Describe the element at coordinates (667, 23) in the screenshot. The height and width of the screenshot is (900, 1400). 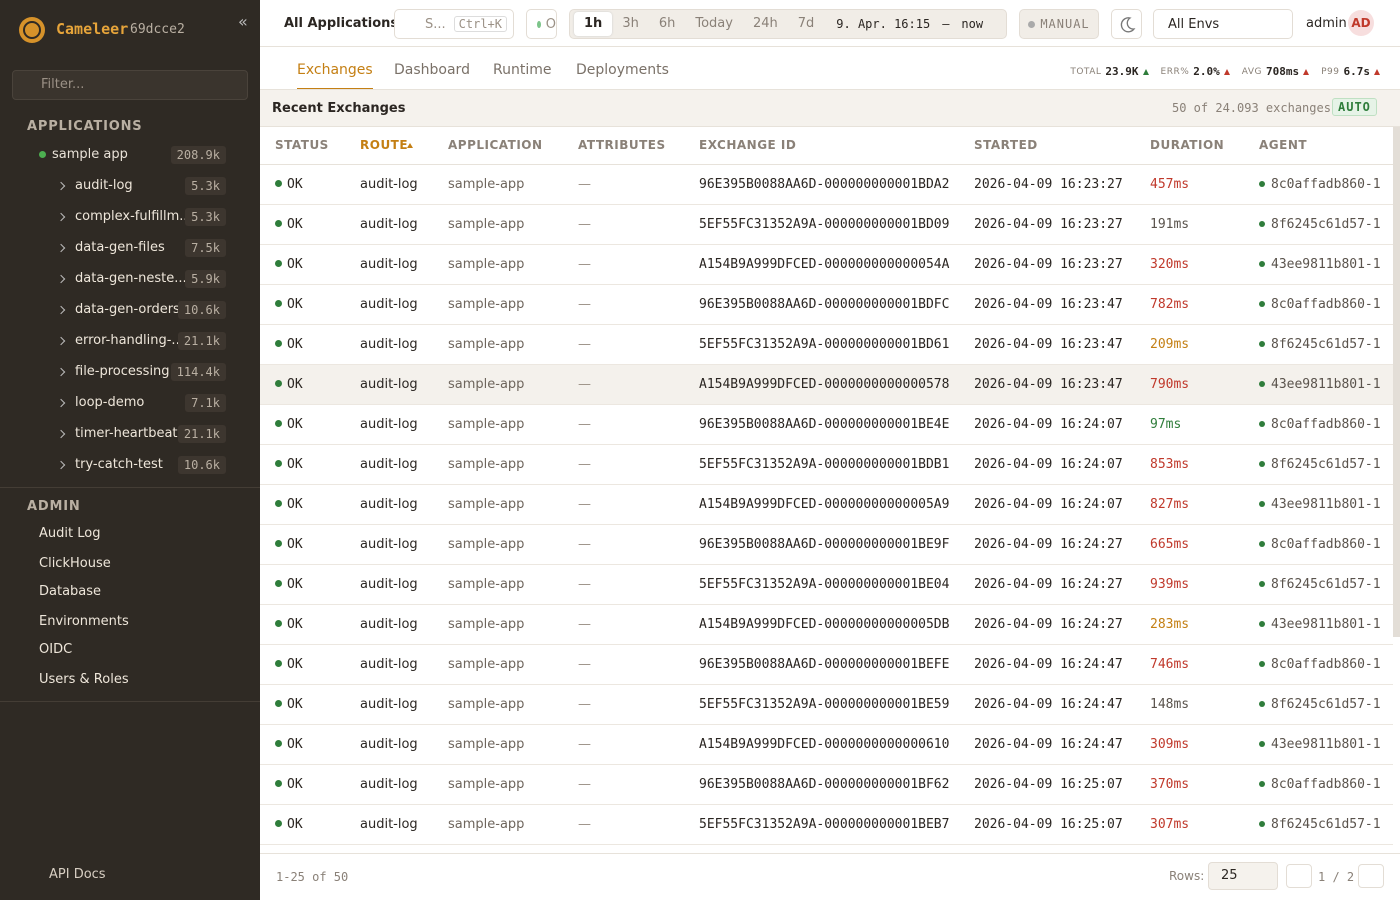
I see `time-range-option: 6h` at that location.